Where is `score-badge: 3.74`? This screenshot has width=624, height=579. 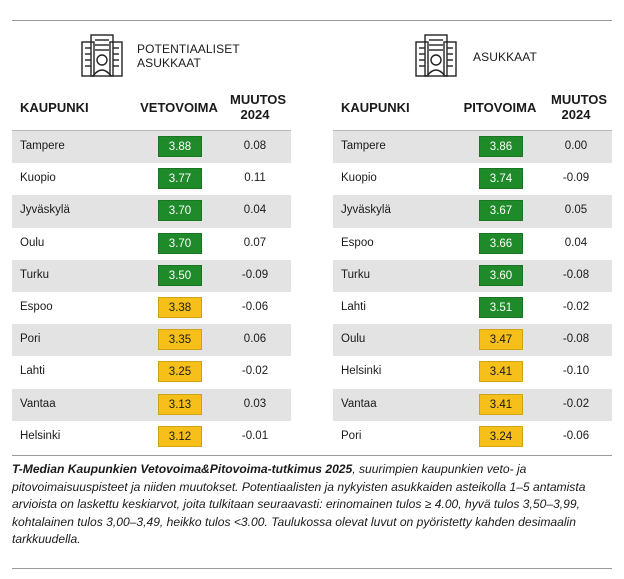 score-badge: 3.74 is located at coordinates (501, 179).